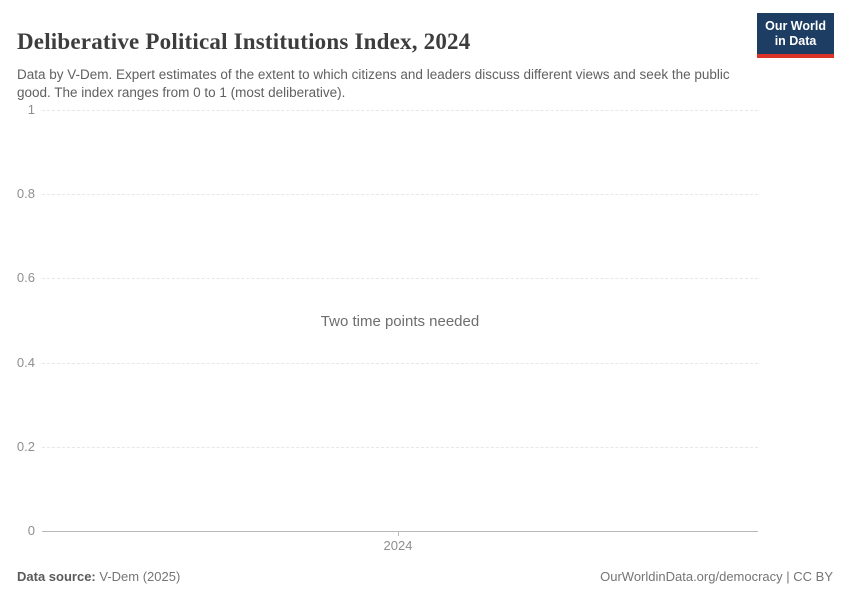  Describe the element at coordinates (25, 446) in the screenshot. I see `y-axis-tick-label: 0.2` at that location.